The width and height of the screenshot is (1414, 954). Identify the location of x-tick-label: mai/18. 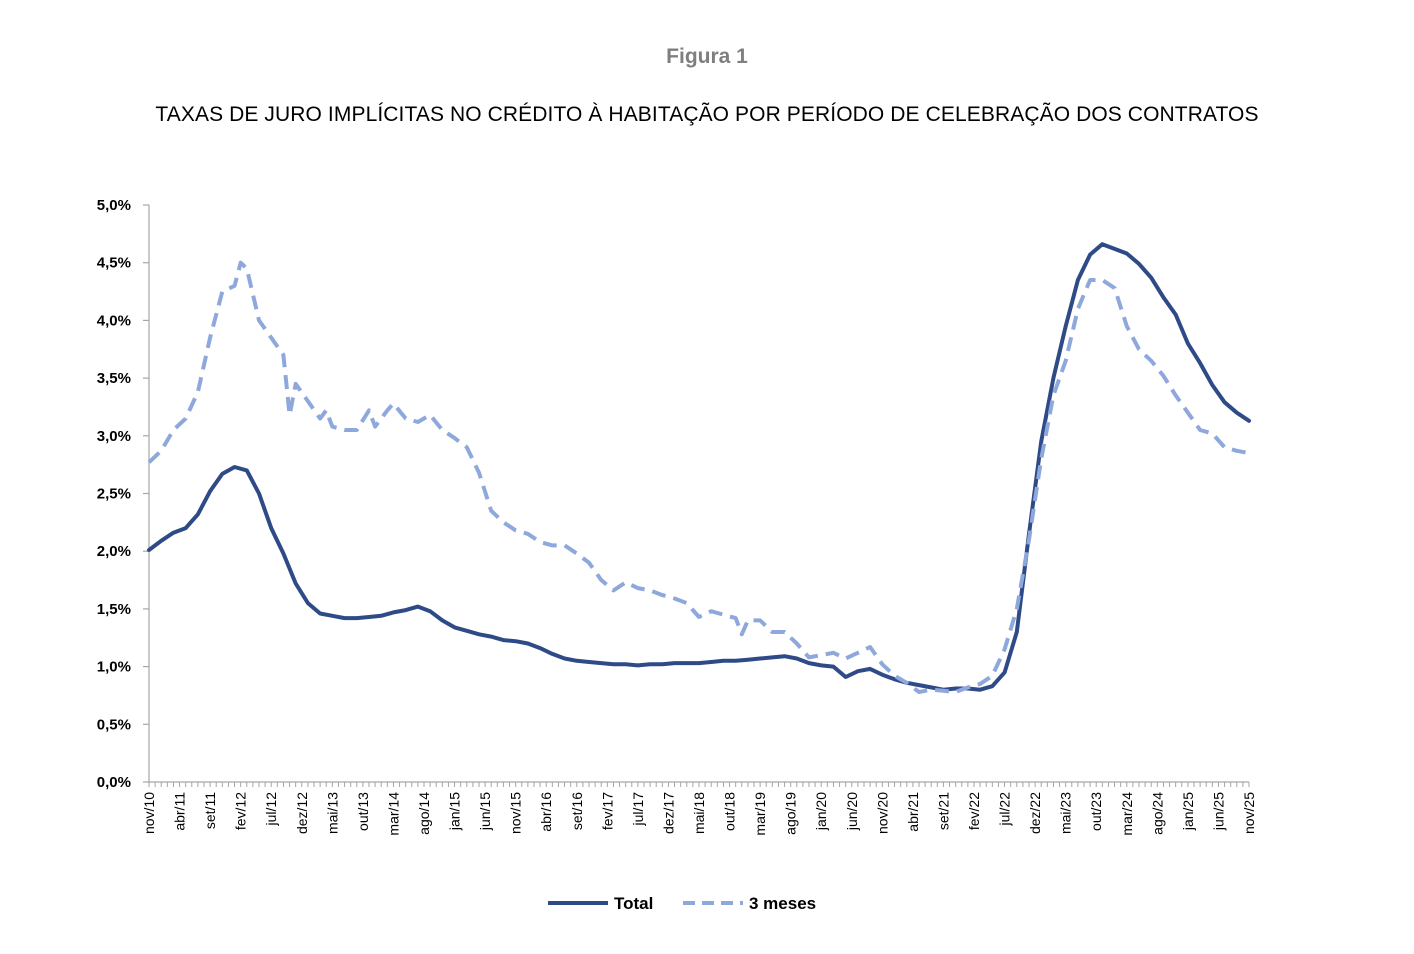
(699, 813).